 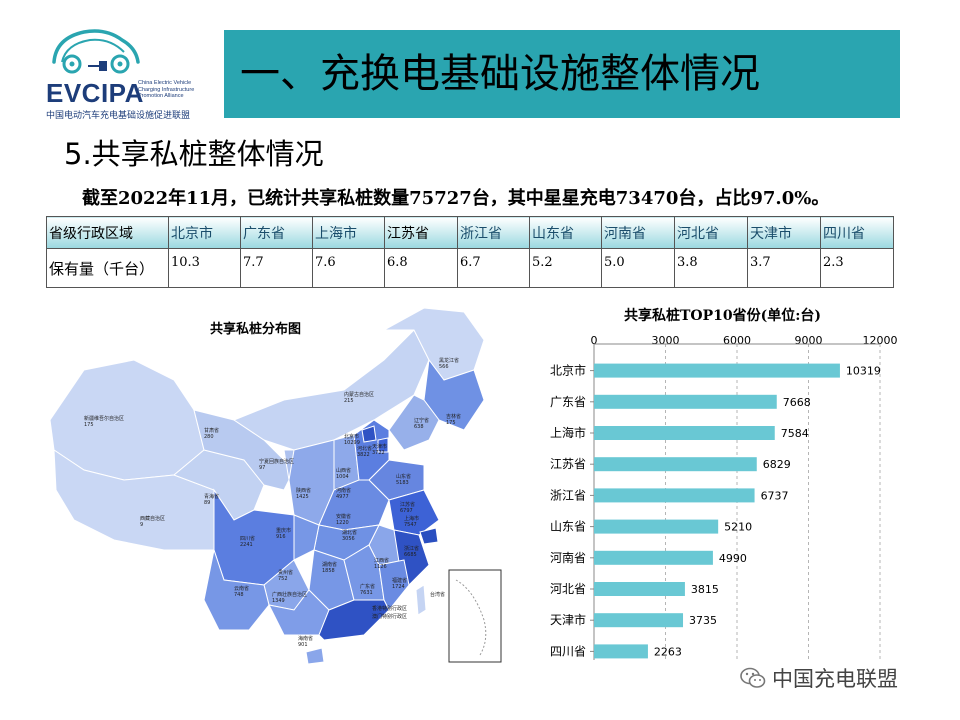 What do you see at coordinates (211, 496) in the screenshot?
I see `map-label: 青海省` at bounding box center [211, 496].